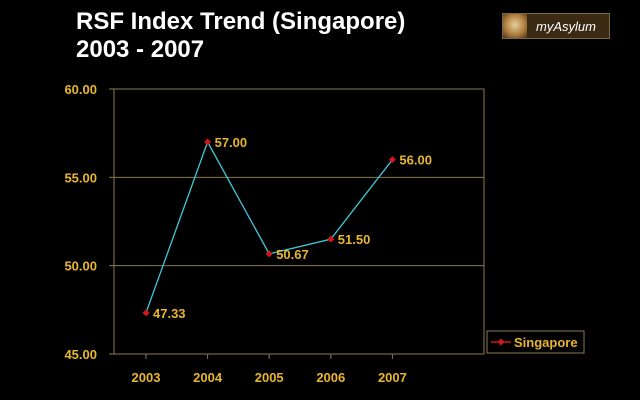  What do you see at coordinates (140, 49) in the screenshot?
I see `chart-title-line2: 2003 - 2007` at bounding box center [140, 49].